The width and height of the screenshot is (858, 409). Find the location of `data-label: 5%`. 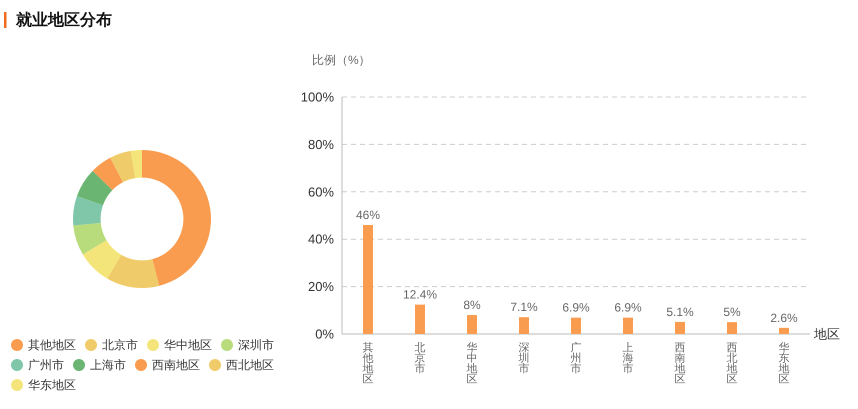

data-label: 5% is located at coordinates (732, 312).